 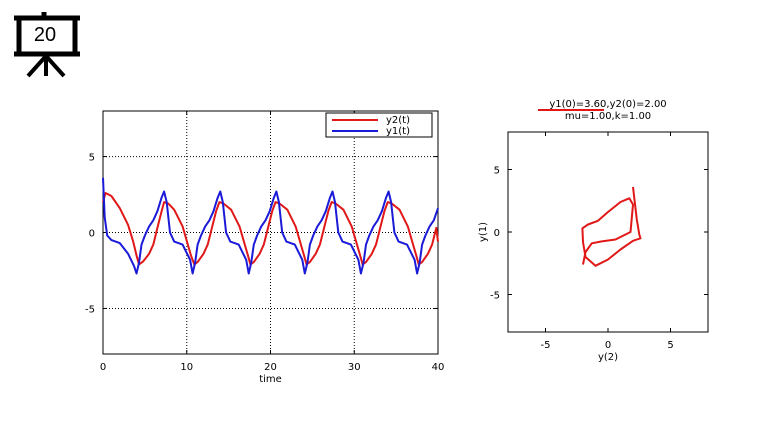 What do you see at coordinates (438, 367) in the screenshot?
I see `x-tick-label: 40` at bounding box center [438, 367].